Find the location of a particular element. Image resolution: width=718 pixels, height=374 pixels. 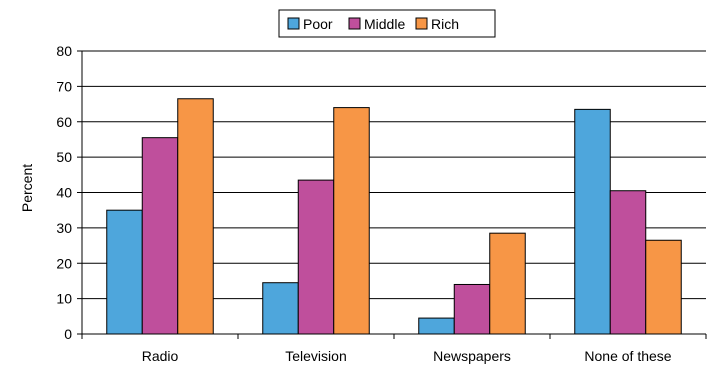

legend-label-rich: Rich is located at coordinates (445, 24).